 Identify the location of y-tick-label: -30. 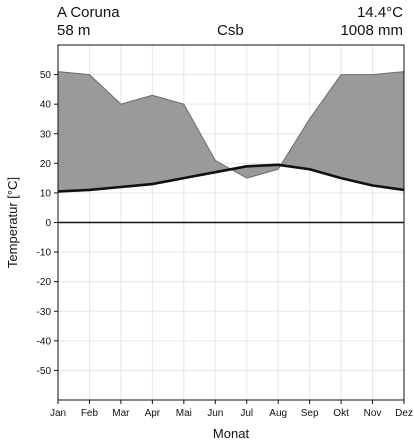
(44, 312).